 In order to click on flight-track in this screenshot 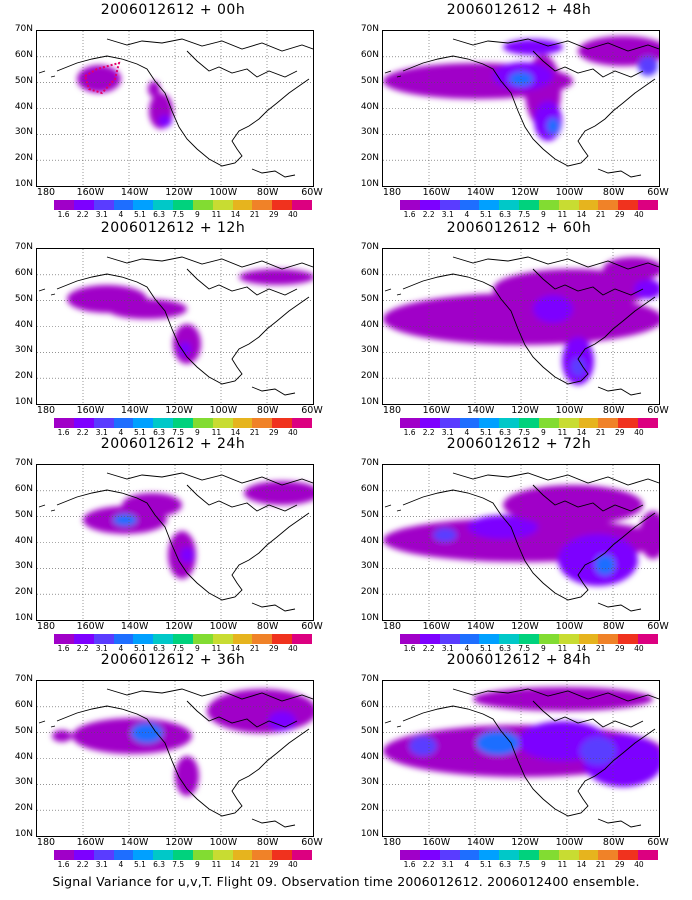, I will do `click(102, 78)`.